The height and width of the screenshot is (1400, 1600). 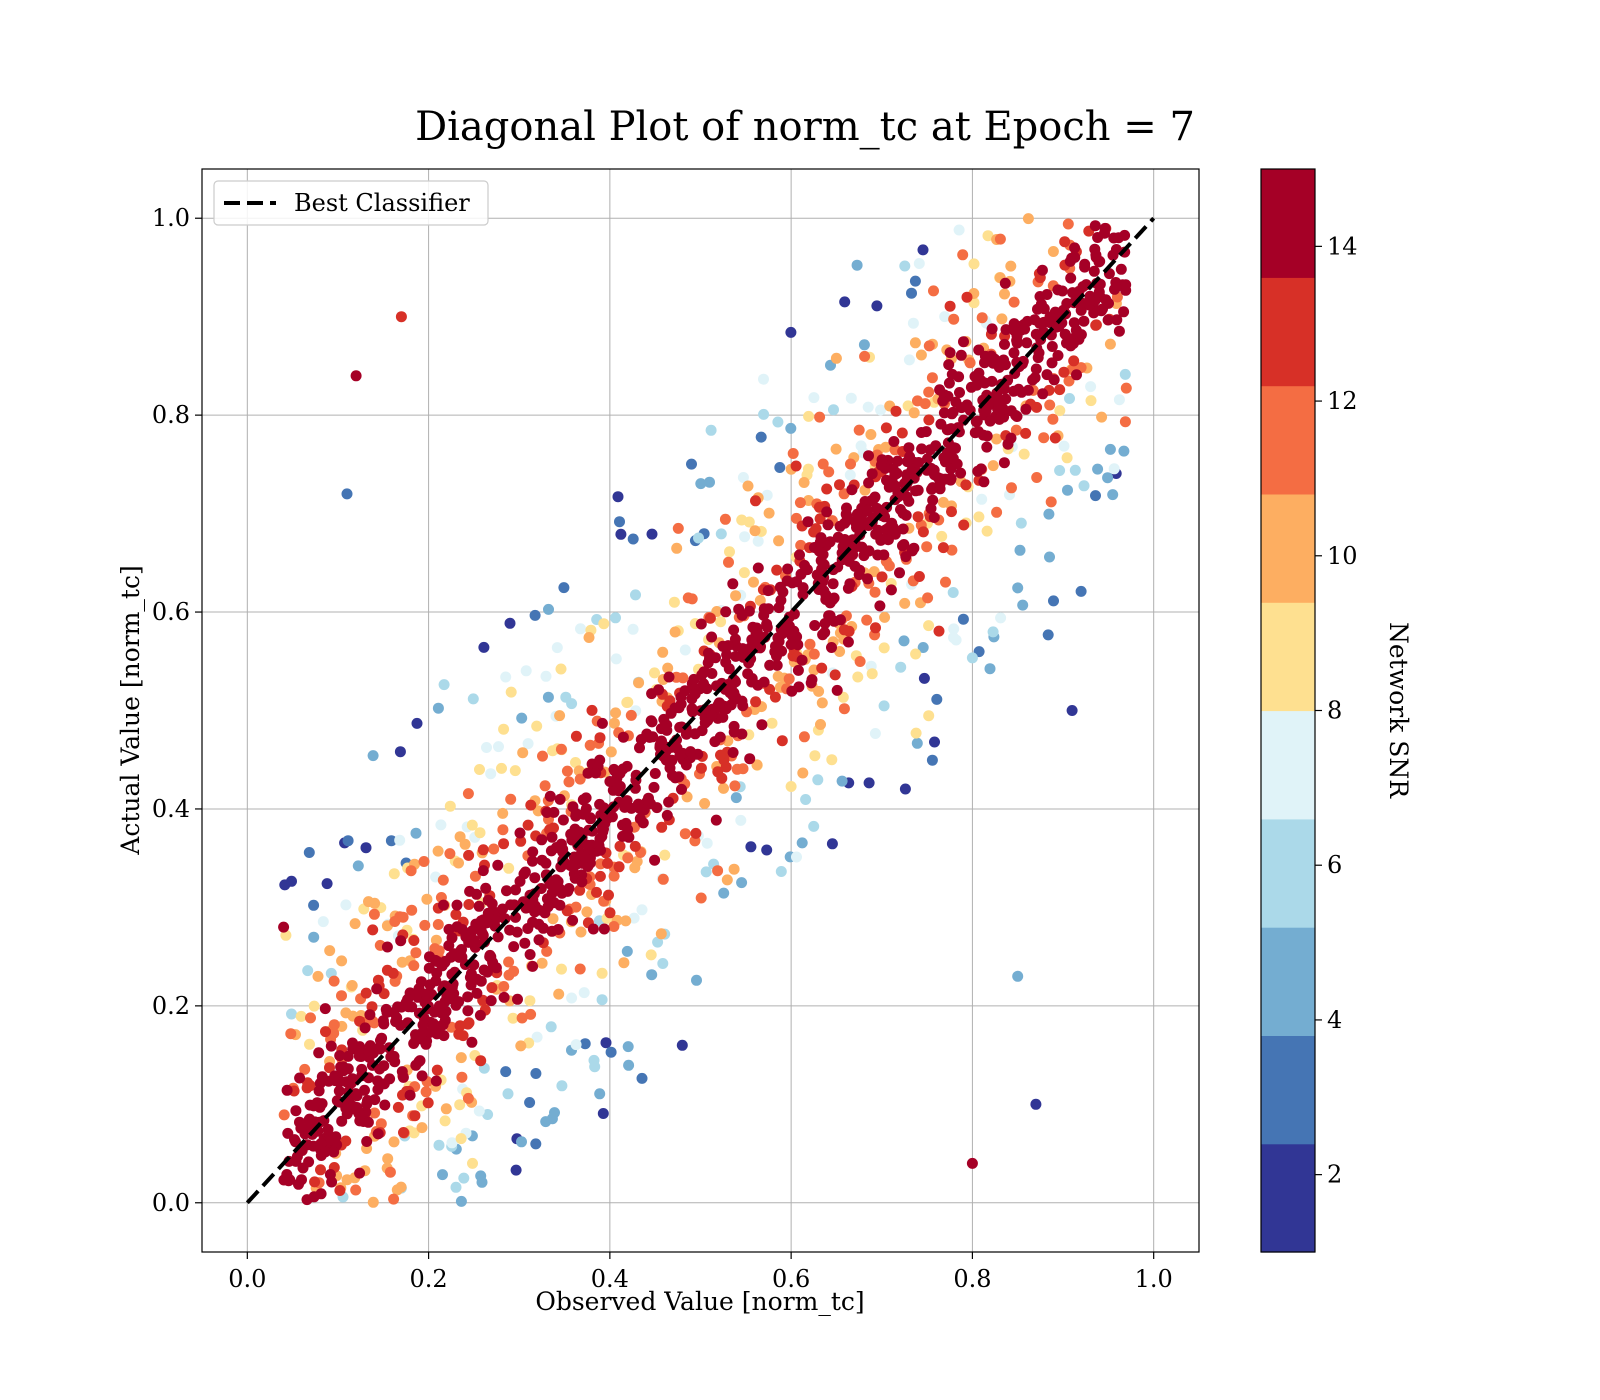 I want to click on x-tick-label: 0.4, so click(x=610, y=1279).